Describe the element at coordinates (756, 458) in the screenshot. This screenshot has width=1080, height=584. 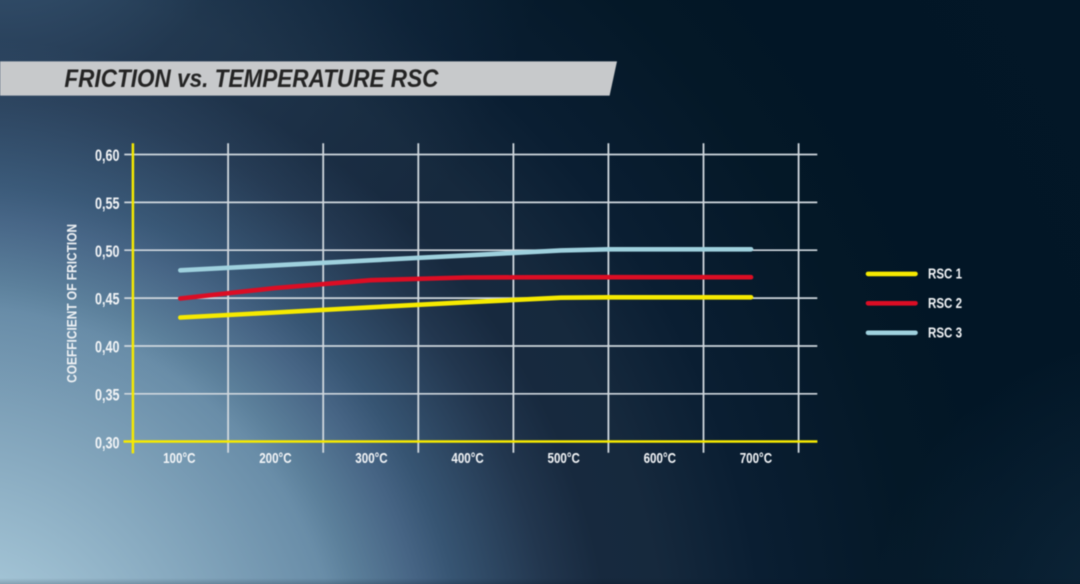
I see `svg-text: 700°C` at that location.